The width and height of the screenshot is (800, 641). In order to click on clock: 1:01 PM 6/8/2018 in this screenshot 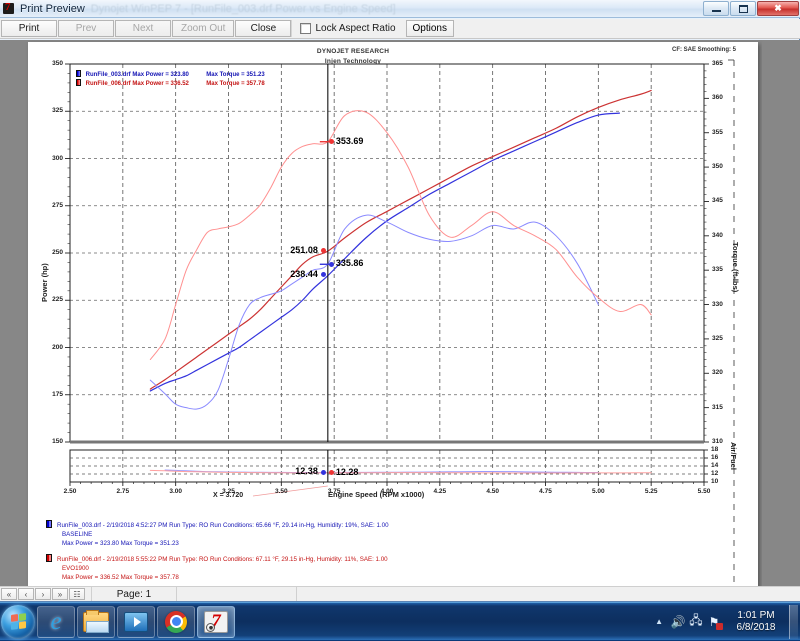, I will do `click(754, 622)`.